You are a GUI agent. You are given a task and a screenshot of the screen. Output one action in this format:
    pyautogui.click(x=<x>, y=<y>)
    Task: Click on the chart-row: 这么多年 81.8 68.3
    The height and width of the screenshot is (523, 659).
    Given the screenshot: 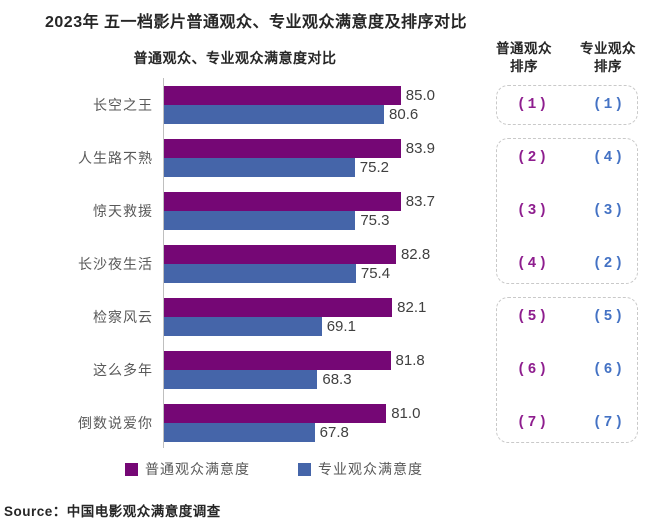 What is the action you would take?
    pyautogui.click(x=235, y=370)
    